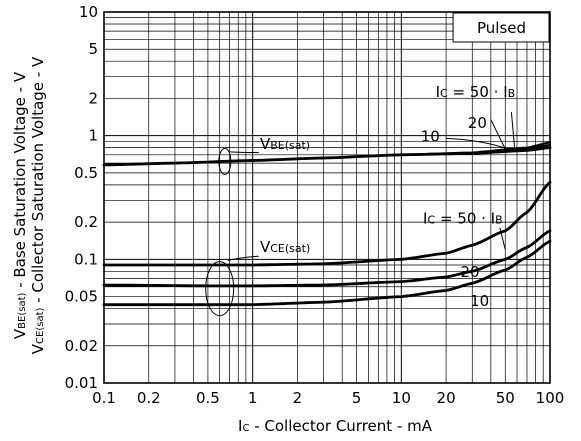 Image resolution: width=581 pixels, height=441 pixels. What do you see at coordinates (220, 289) in the screenshot?
I see `vce-group-bracket` at bounding box center [220, 289].